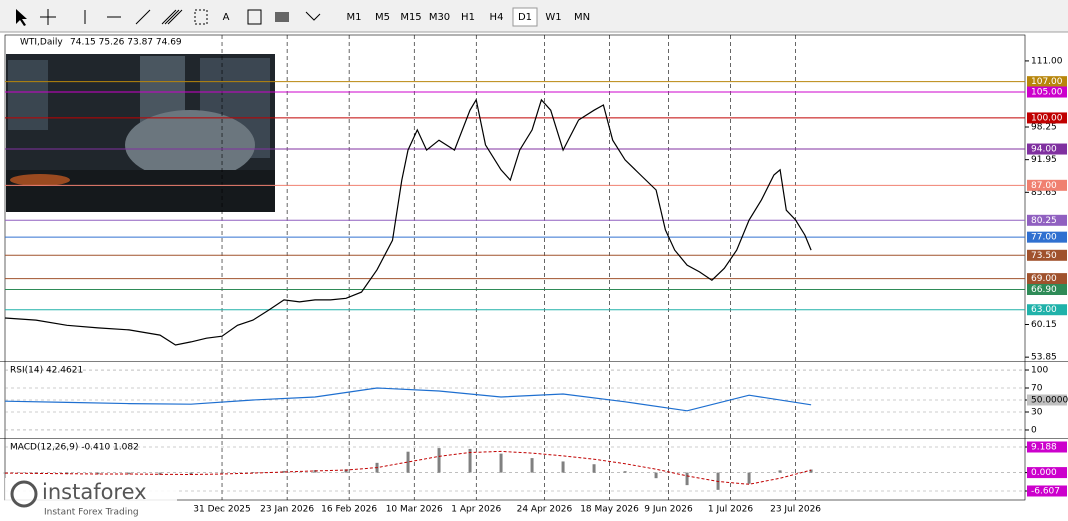 This screenshot has height=521, width=1068. I want to click on y-tick-label: 53.85, so click(1044, 358).